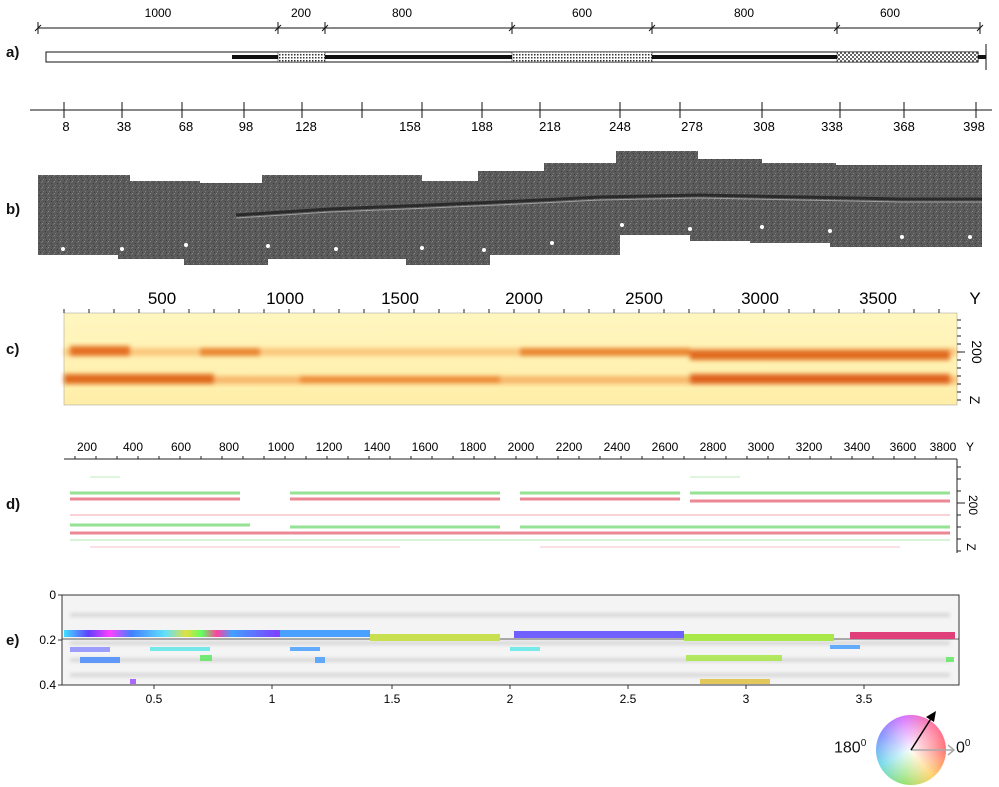 This screenshot has width=999, height=787. What do you see at coordinates (550, 126) in the screenshot?
I see `station-tick: 218` at bounding box center [550, 126].